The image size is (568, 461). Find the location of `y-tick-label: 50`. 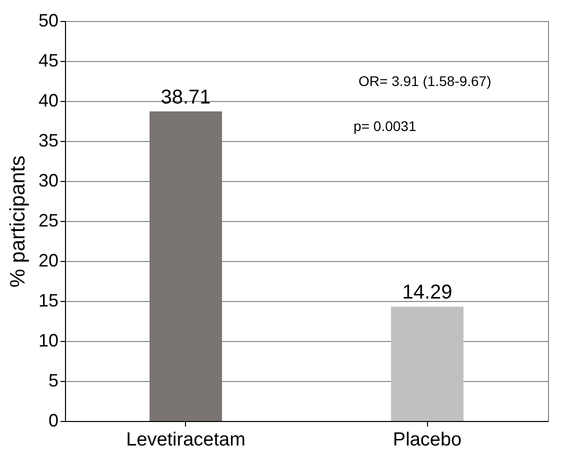

y-tick-label: 50 is located at coordinates (48, 20).